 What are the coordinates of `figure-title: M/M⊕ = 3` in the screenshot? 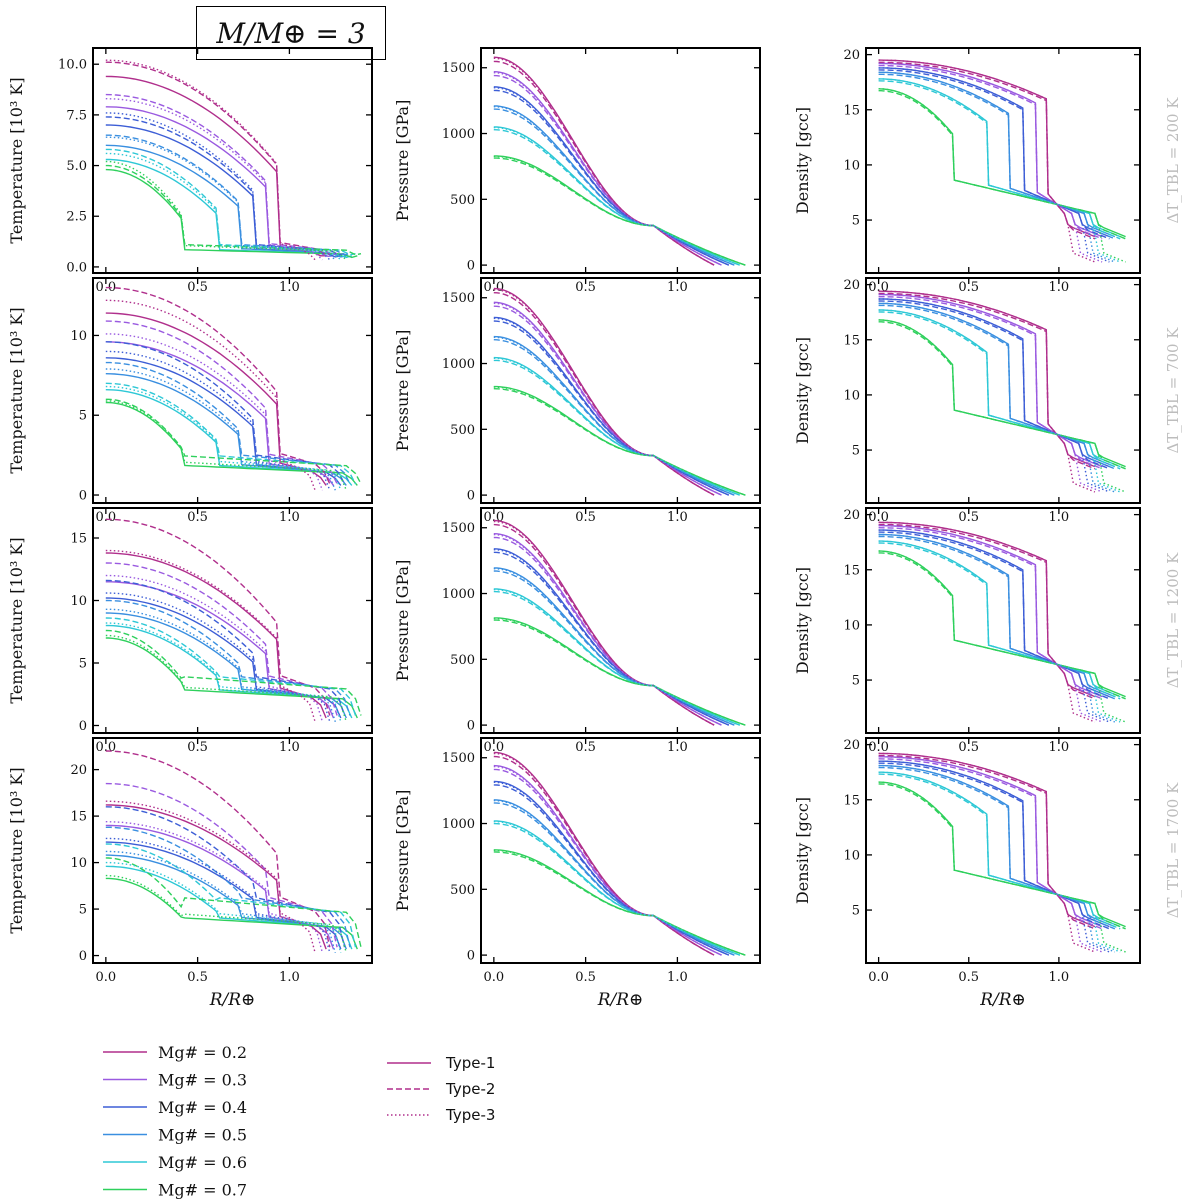 It's located at (291, 33).